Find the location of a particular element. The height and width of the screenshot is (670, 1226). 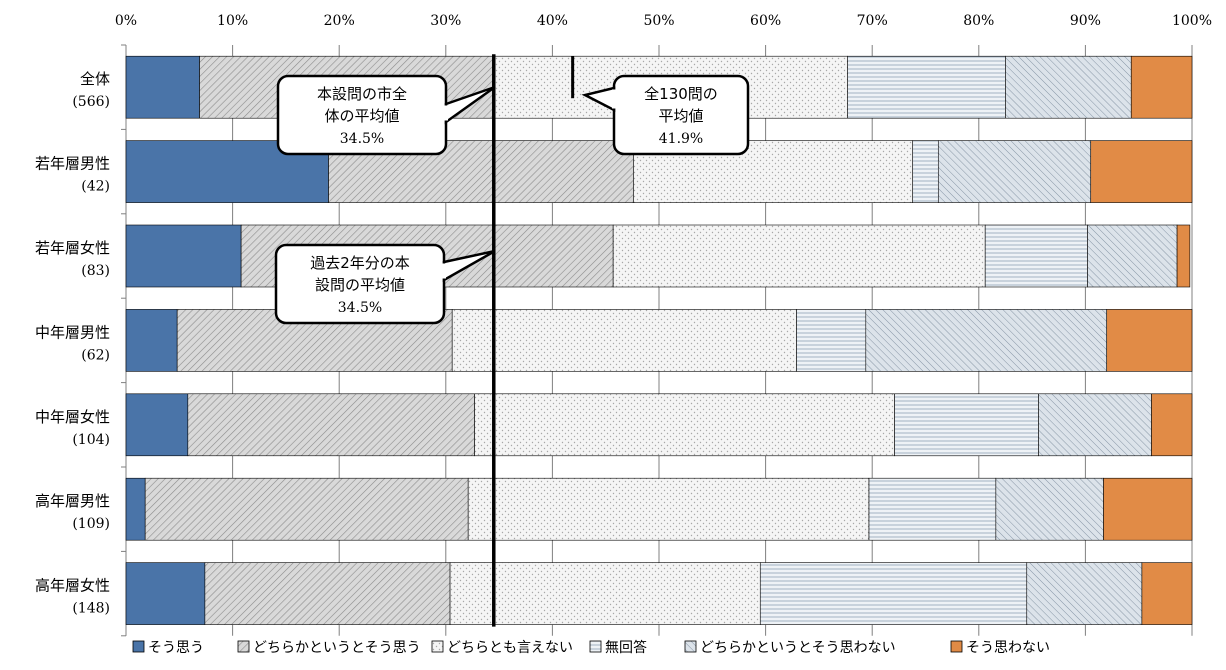

legend-item: どちらとも言えない is located at coordinates (502, 648).